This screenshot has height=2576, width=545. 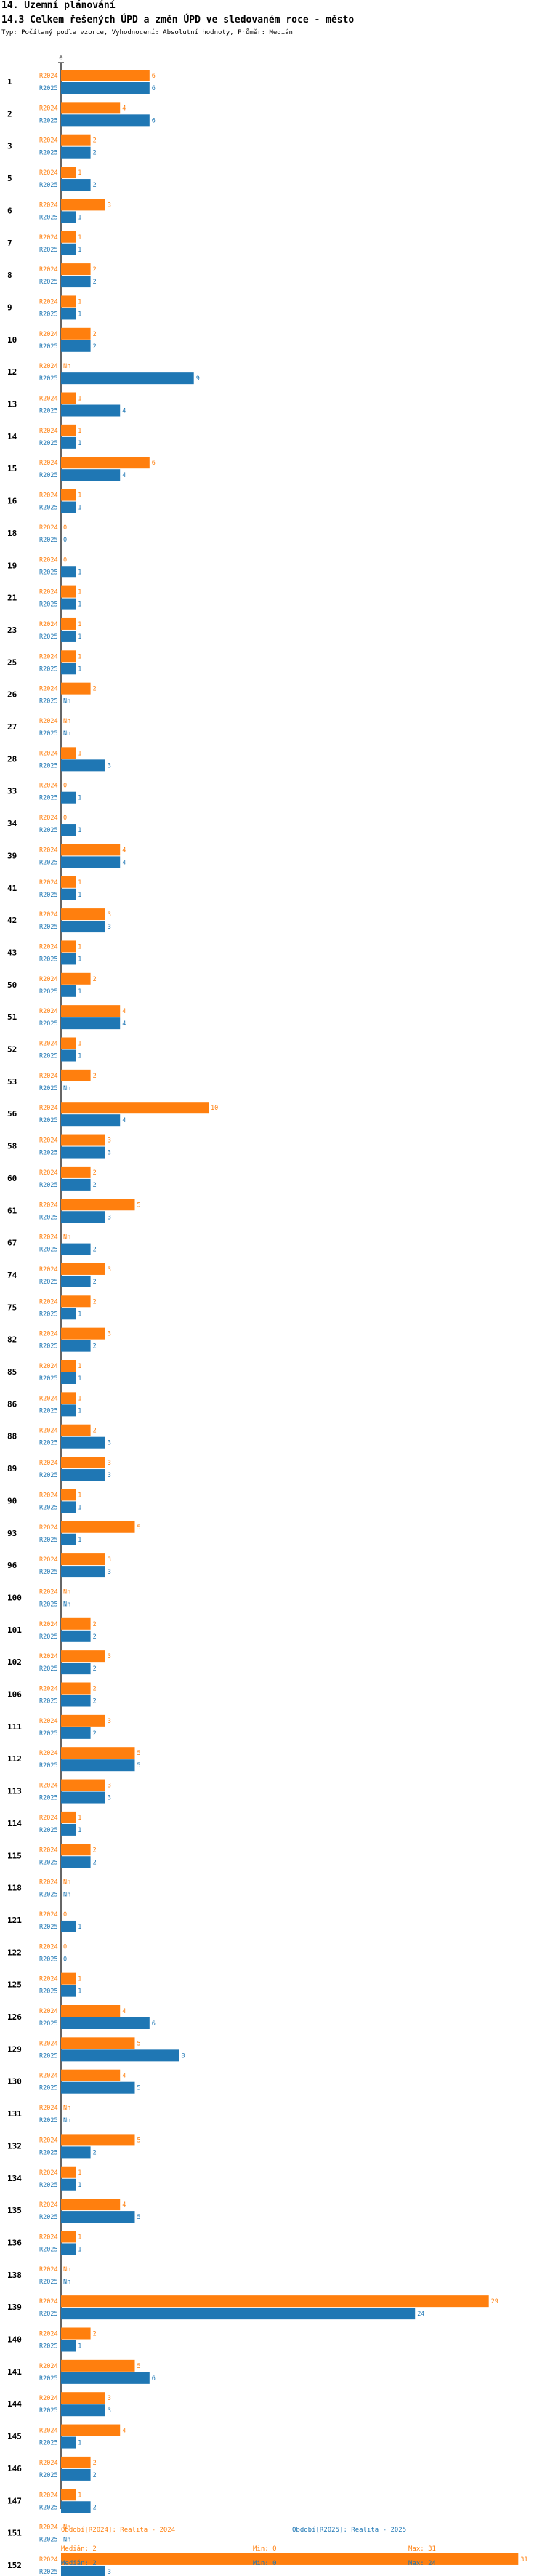 What do you see at coordinates (12, 855) in the screenshot?
I see `category-label: 39` at bounding box center [12, 855].